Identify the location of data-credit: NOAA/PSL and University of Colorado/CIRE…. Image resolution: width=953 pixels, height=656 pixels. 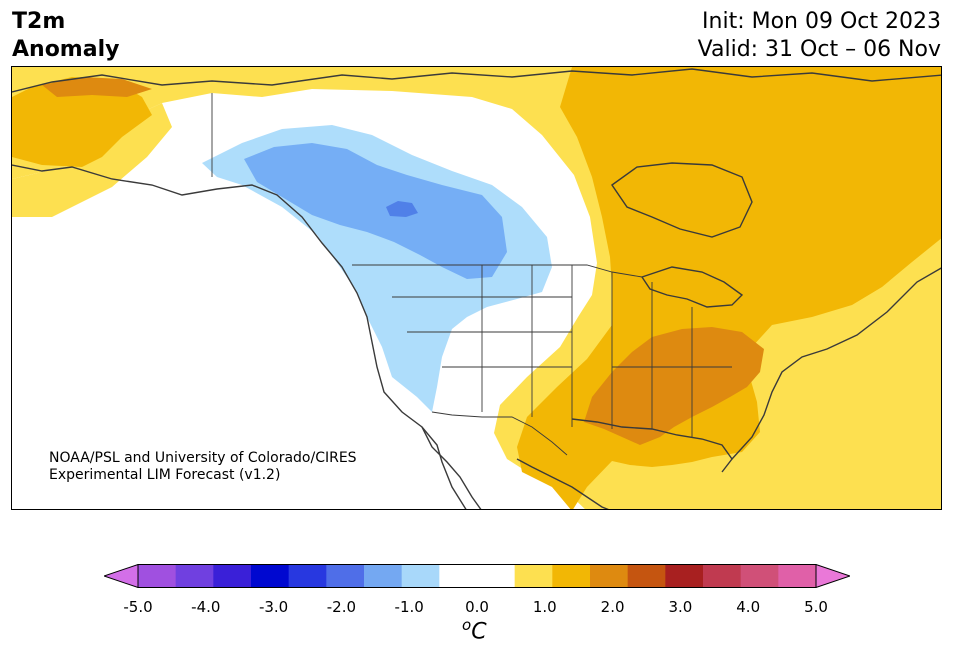
(203, 467).